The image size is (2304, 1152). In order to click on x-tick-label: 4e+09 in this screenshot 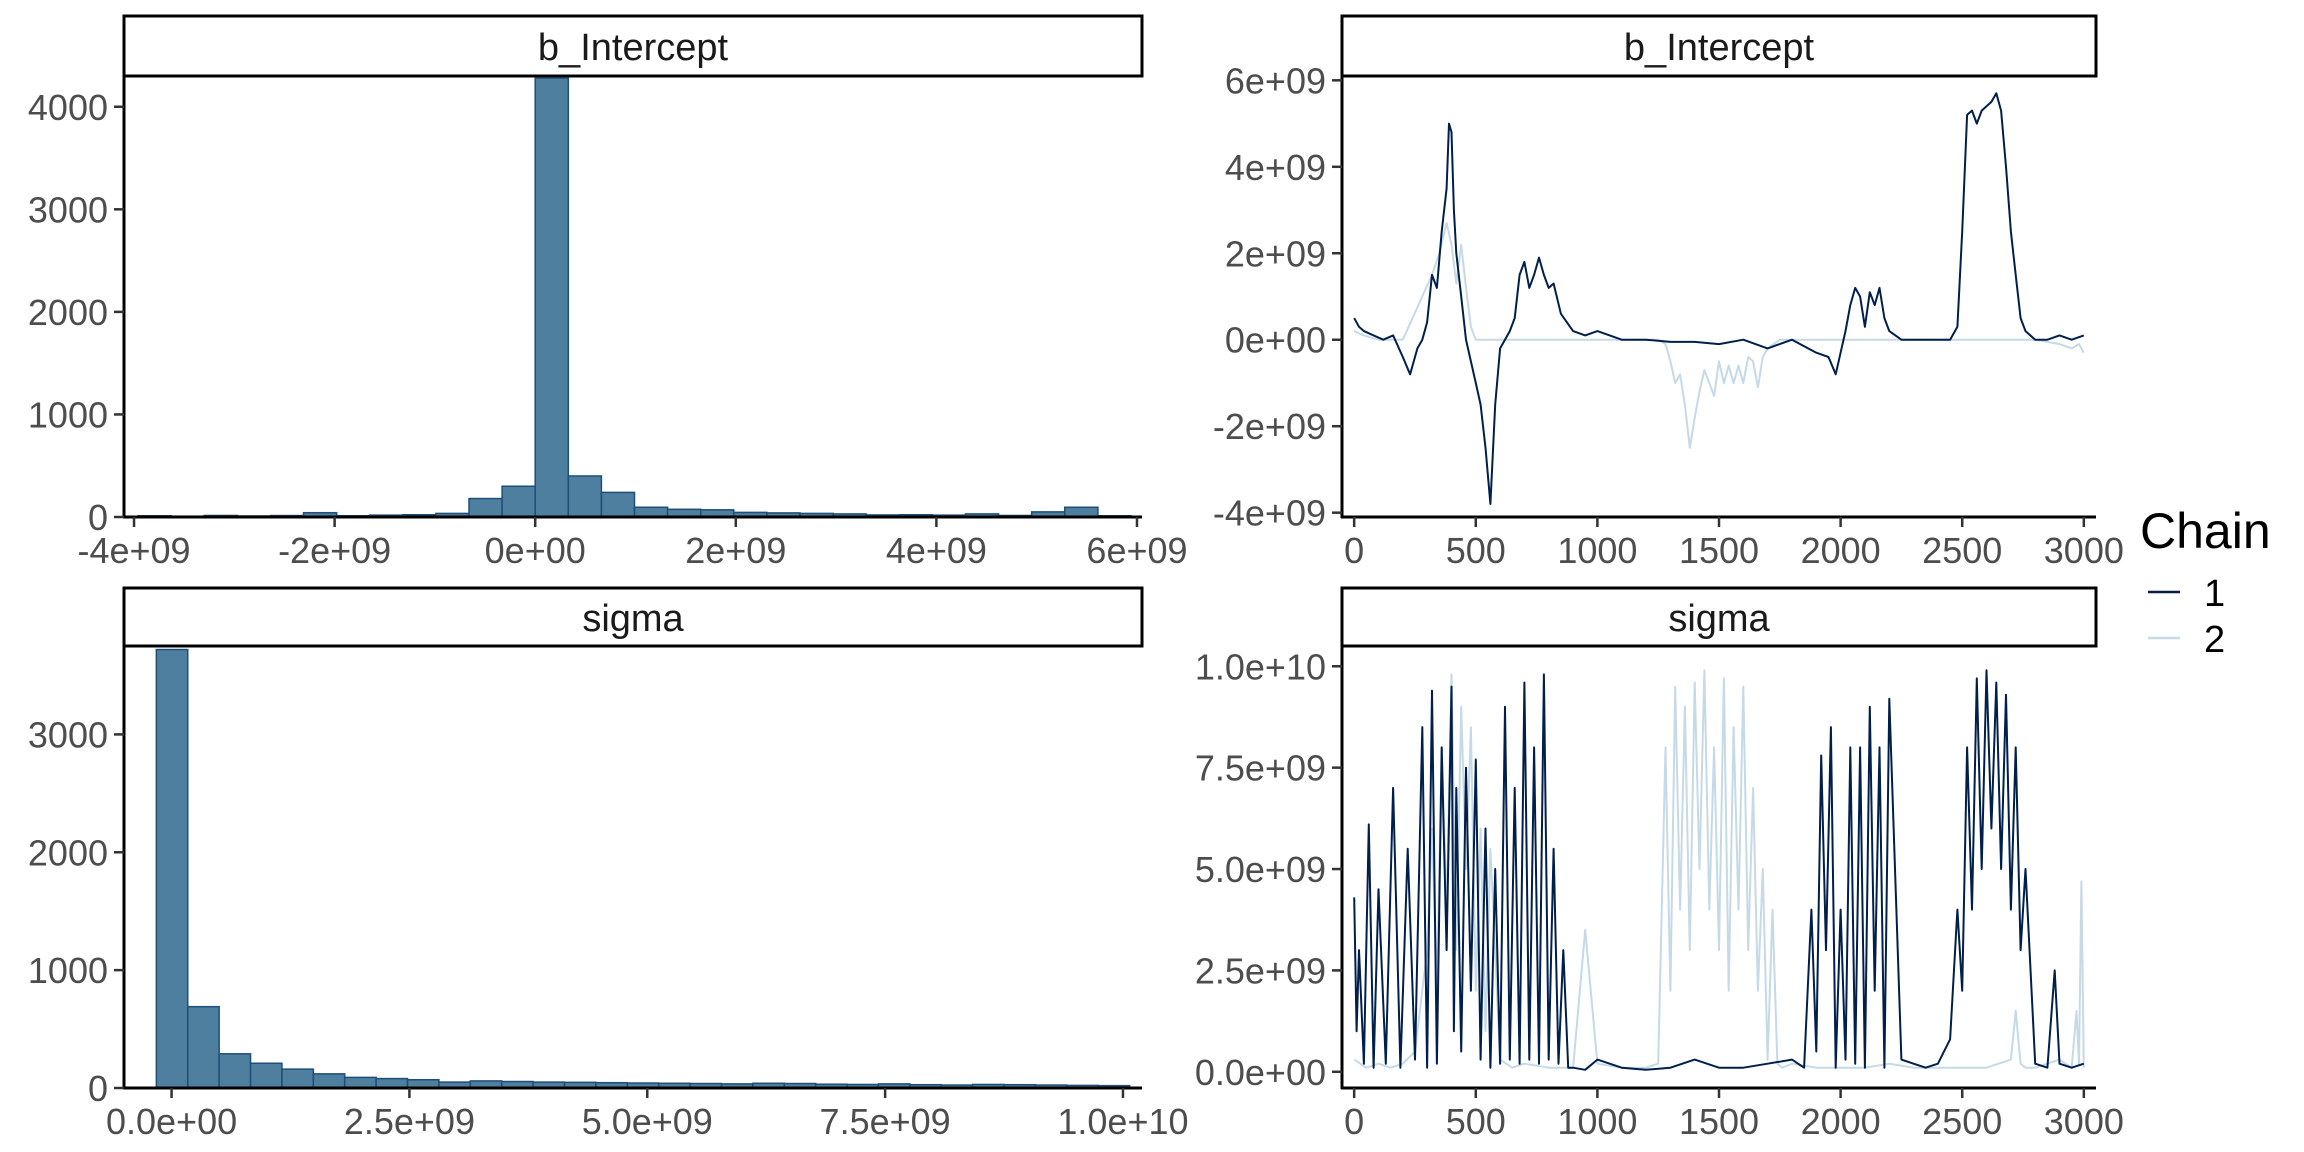, I will do `click(936, 550)`.